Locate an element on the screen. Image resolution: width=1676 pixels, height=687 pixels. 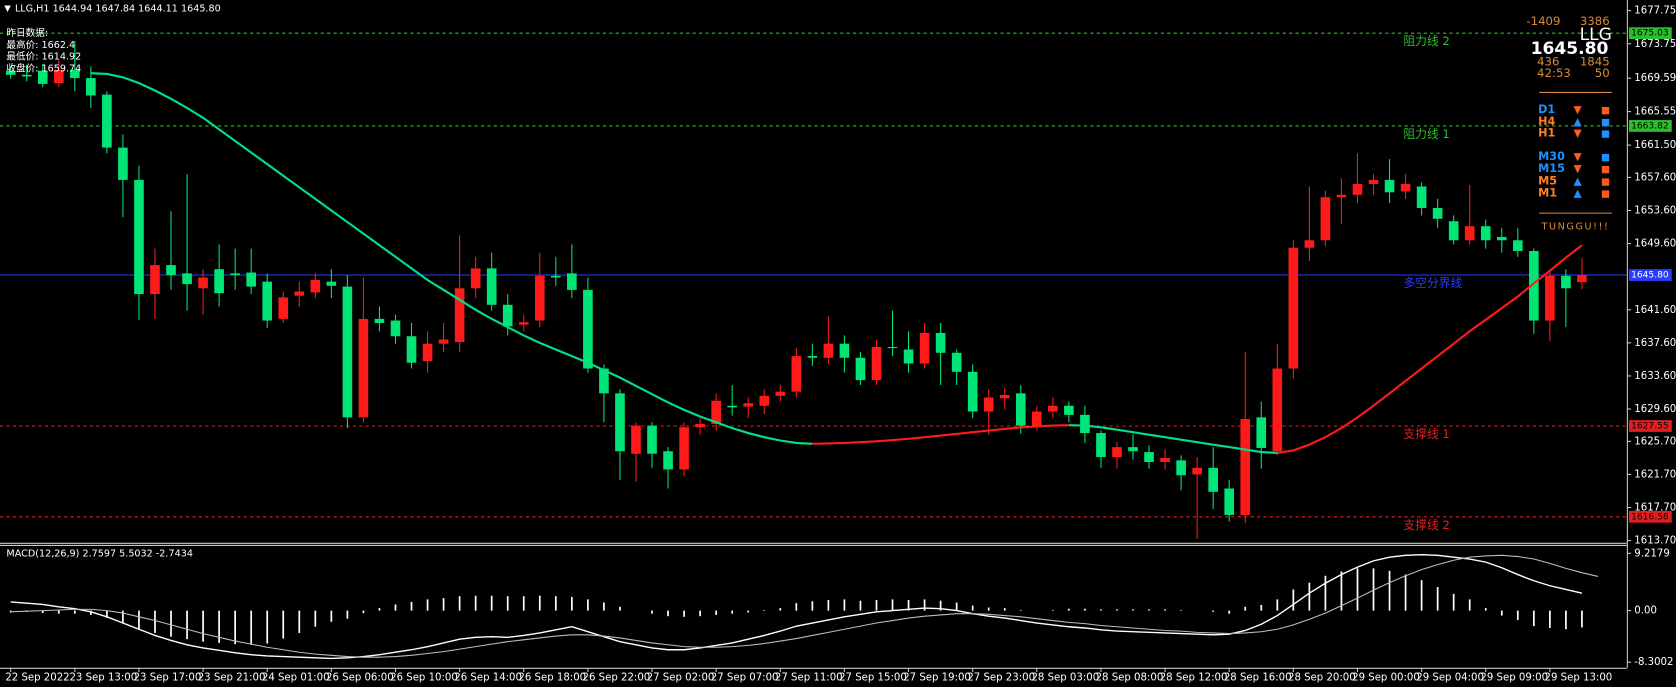
x-tick-label: 28 Sep 12:00 is located at coordinates (1194, 677).